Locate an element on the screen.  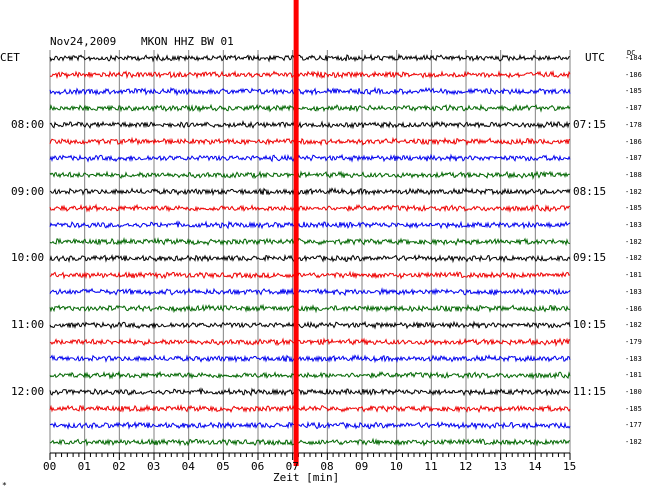
dc-offset-label: -188 is located at coordinates (633, 174).